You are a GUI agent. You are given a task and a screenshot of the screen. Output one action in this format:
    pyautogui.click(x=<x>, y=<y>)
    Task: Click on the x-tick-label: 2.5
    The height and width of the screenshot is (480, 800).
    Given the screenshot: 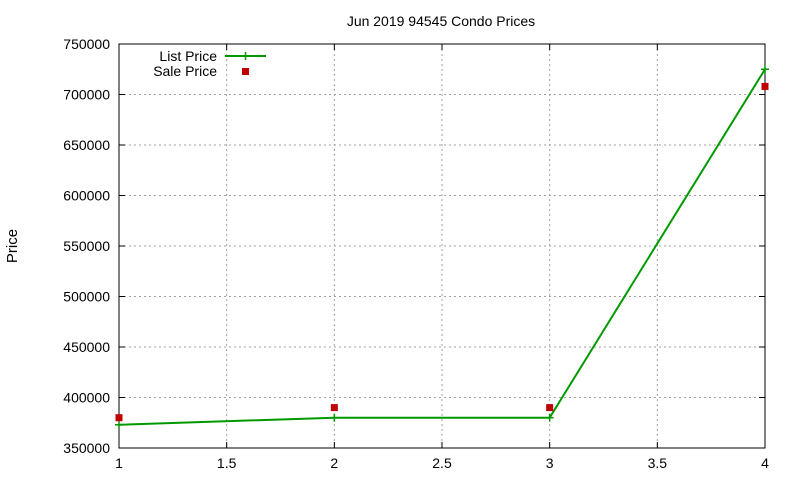 What is the action you would take?
    pyautogui.click(x=442, y=463)
    